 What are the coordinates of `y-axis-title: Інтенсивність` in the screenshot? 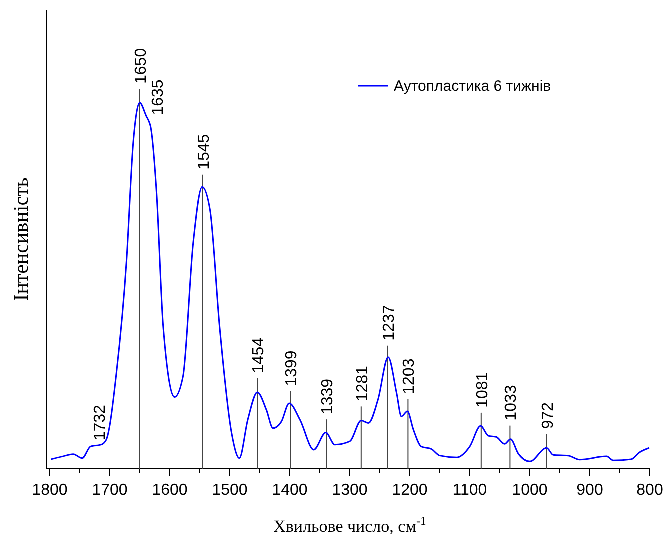 It's located at (21, 240).